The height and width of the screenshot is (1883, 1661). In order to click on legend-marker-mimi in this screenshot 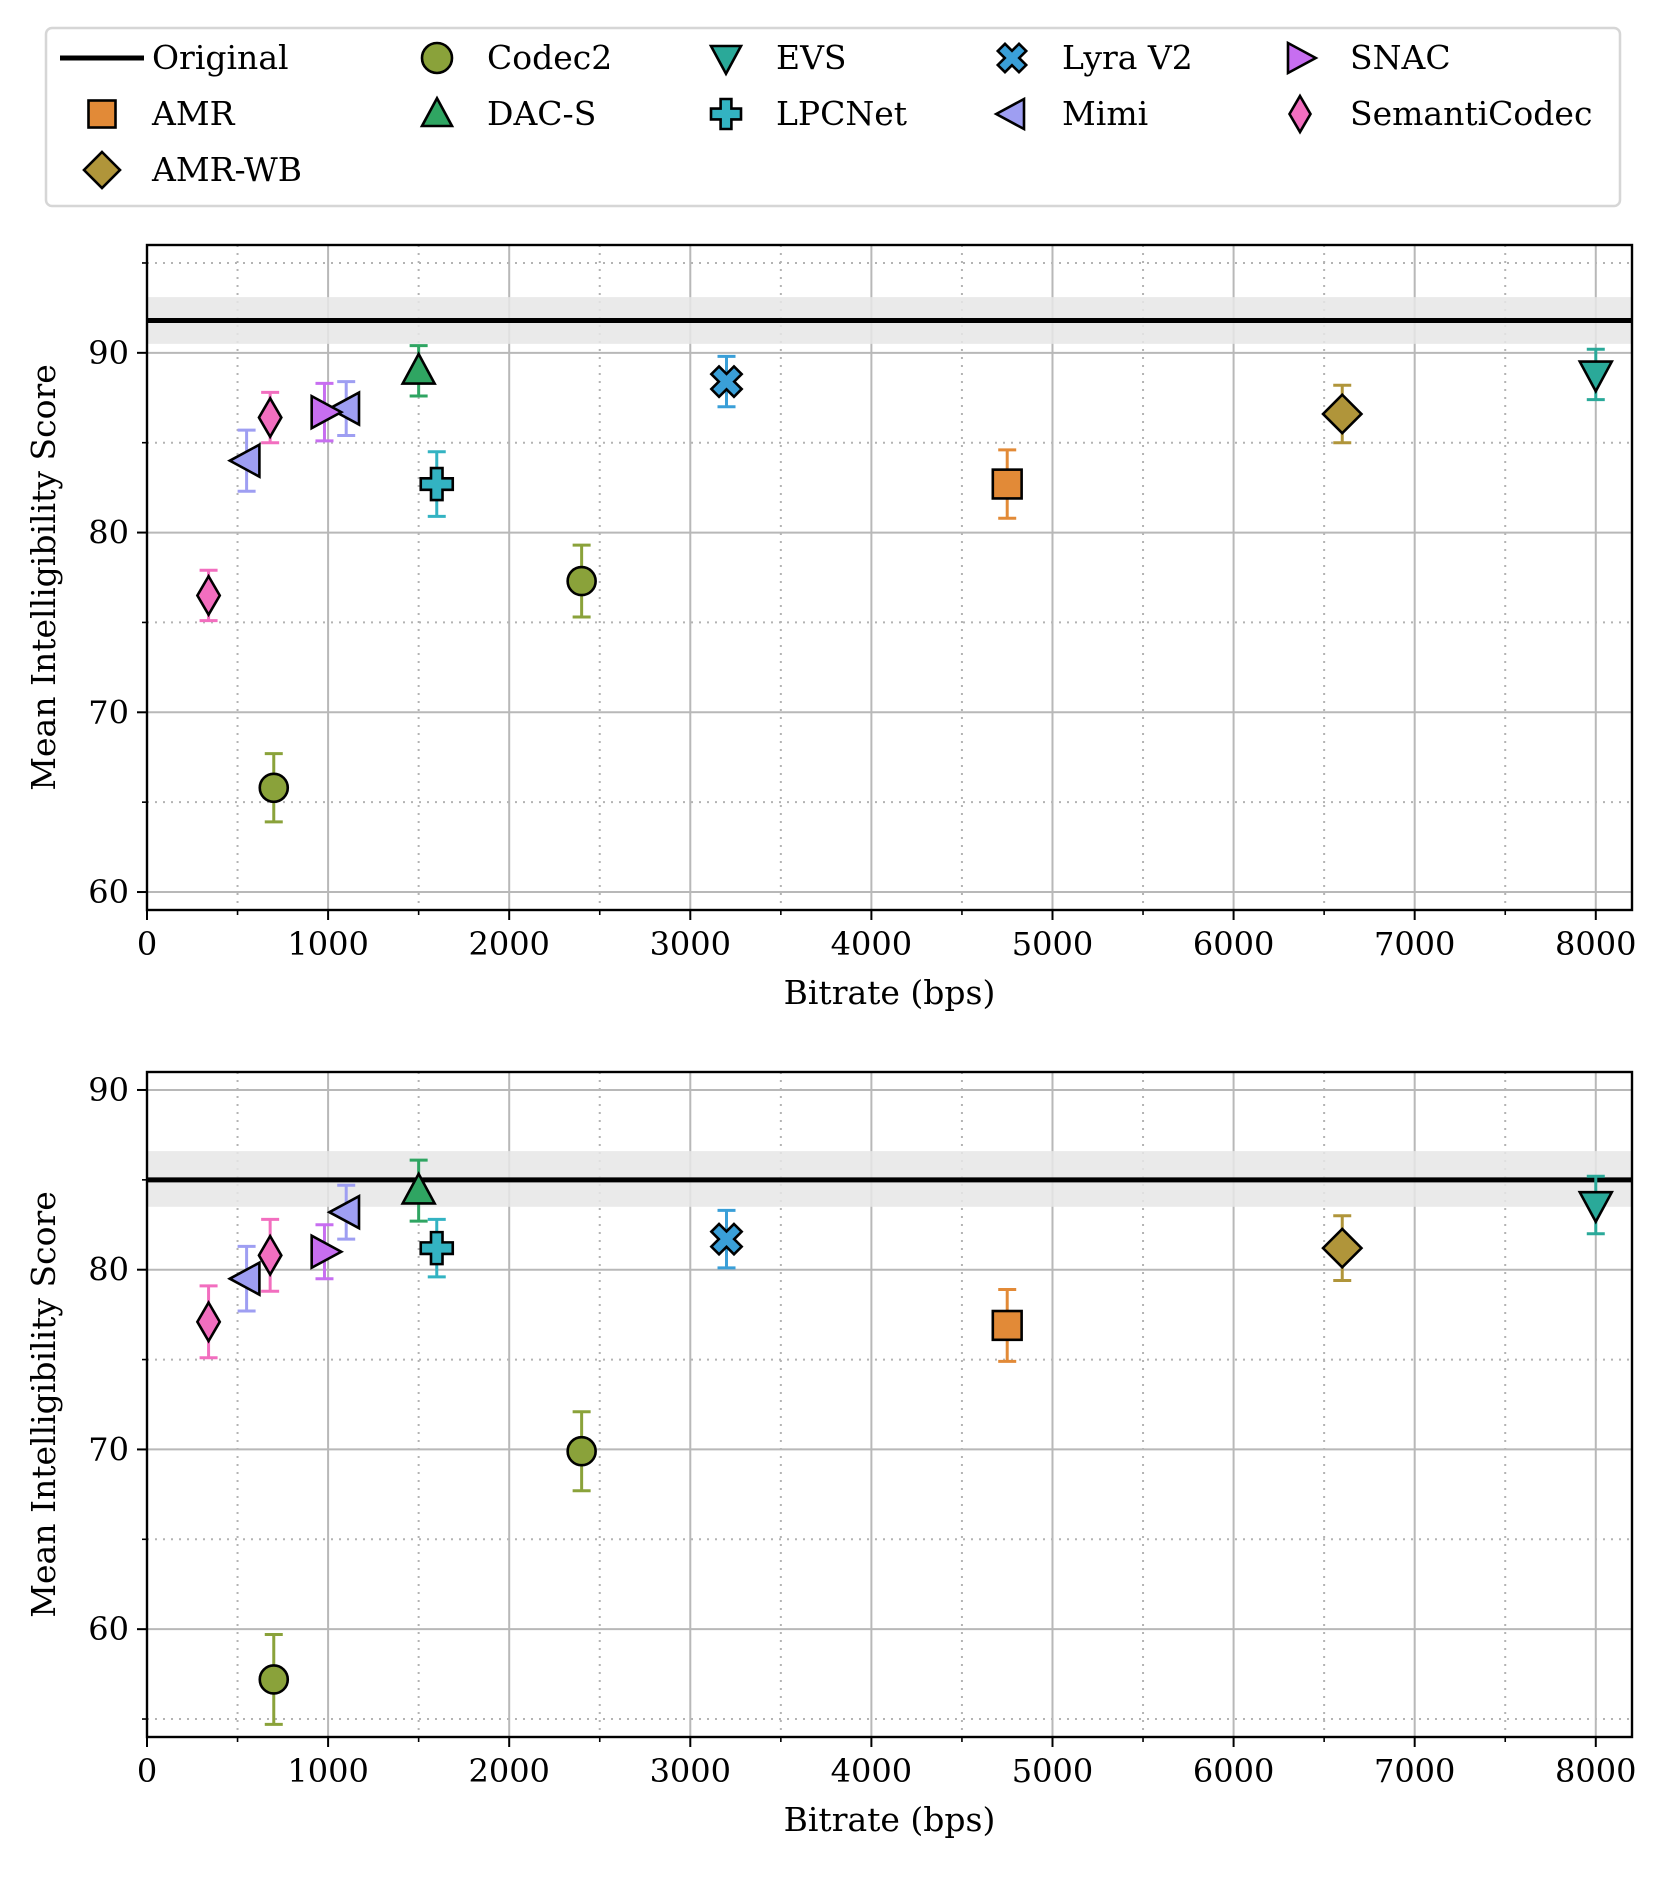, I will do `click(1009, 114)`.